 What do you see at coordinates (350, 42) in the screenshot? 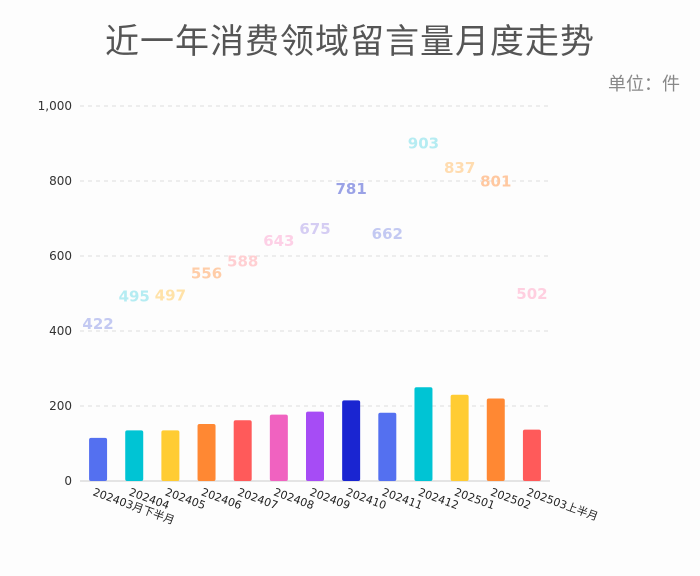
I see `chart-title: 近一年消费领域留言量月度走势` at bounding box center [350, 42].